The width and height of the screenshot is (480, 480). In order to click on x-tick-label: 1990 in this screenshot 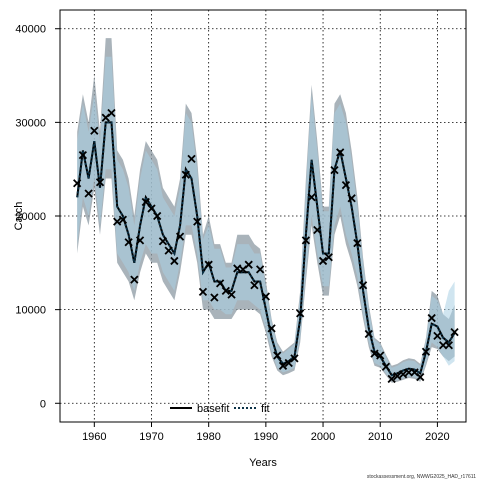, I will do `click(266, 437)`.